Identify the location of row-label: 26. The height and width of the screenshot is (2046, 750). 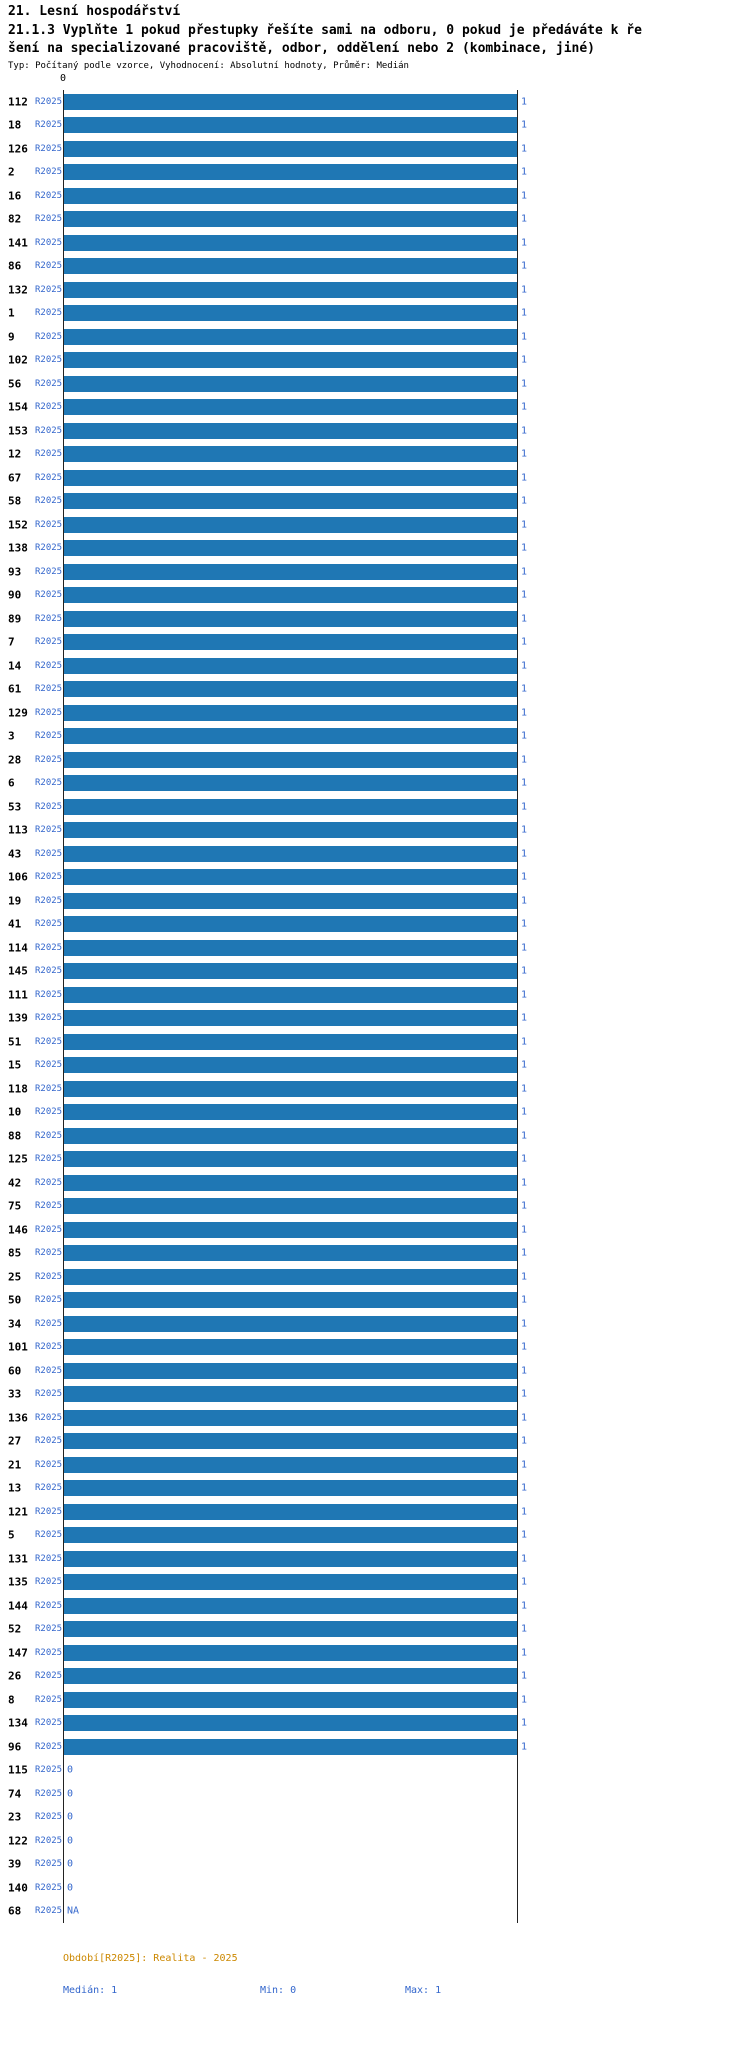
(15, 1676).